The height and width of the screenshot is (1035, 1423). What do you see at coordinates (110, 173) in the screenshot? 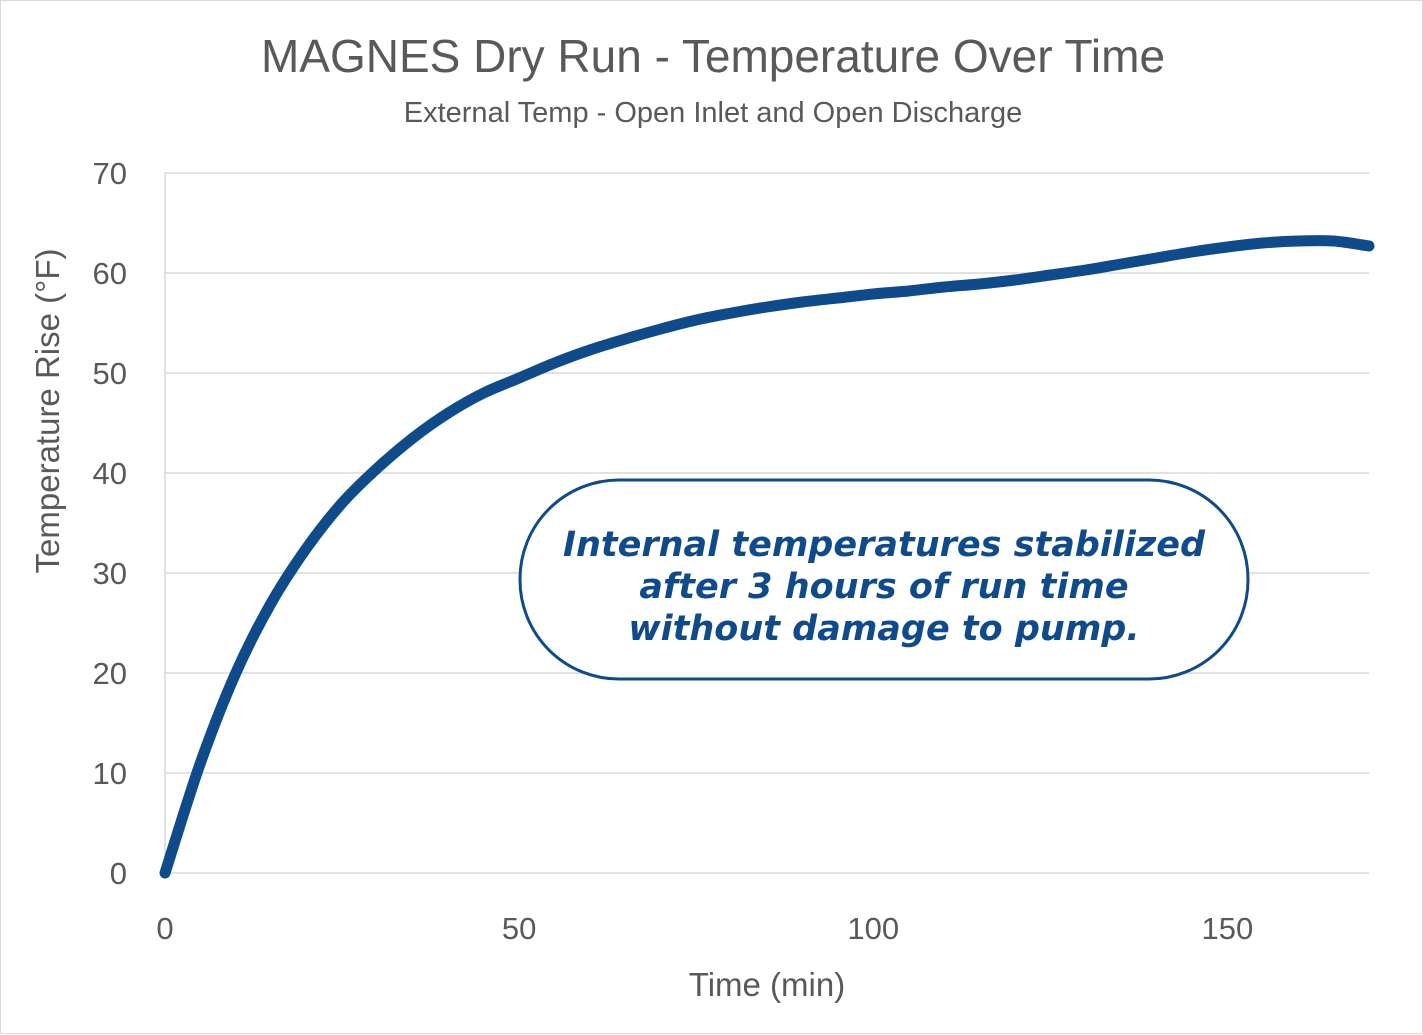
I see `y-tick-label: 70` at bounding box center [110, 173].